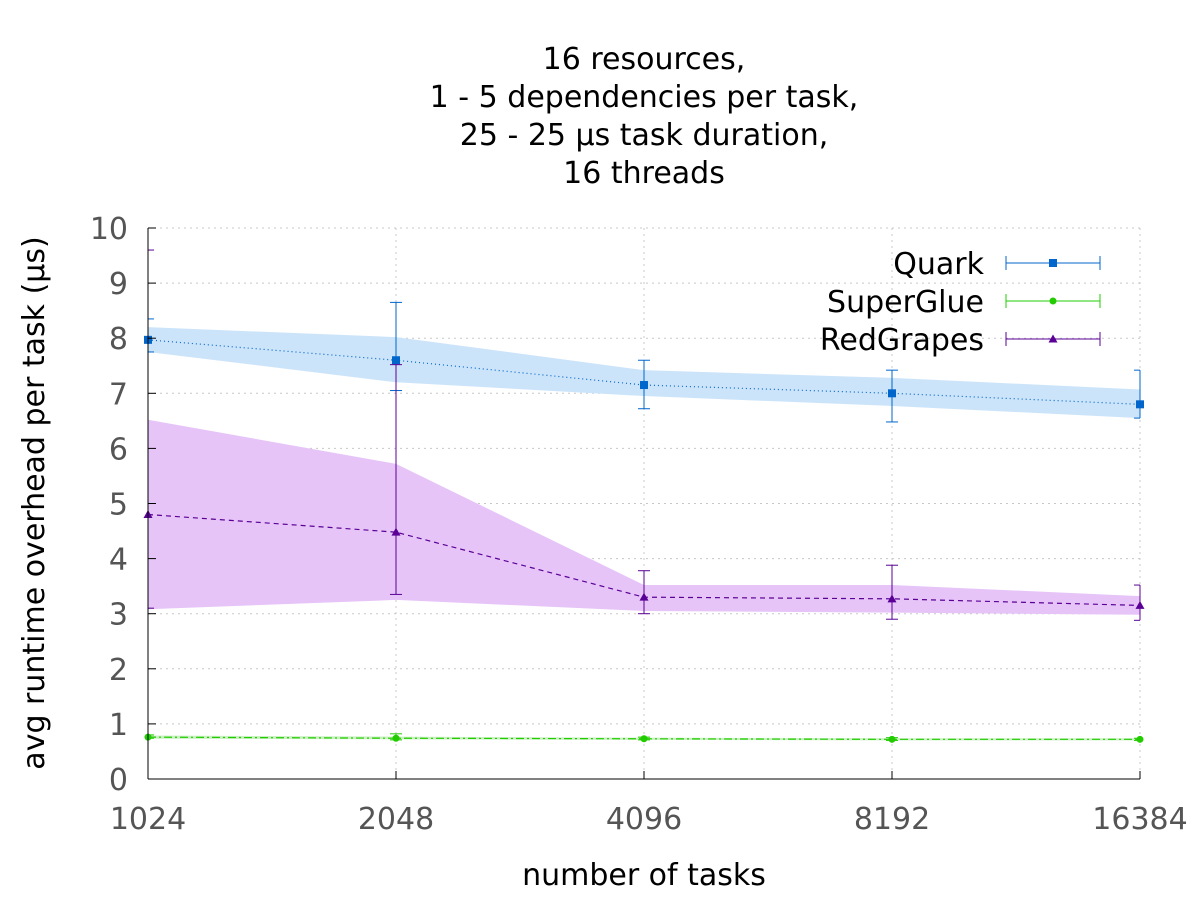 The height and width of the screenshot is (900, 1200). Describe the element at coordinates (905, 302) in the screenshot. I see `legend-label-superglue: SuperGlue` at that location.